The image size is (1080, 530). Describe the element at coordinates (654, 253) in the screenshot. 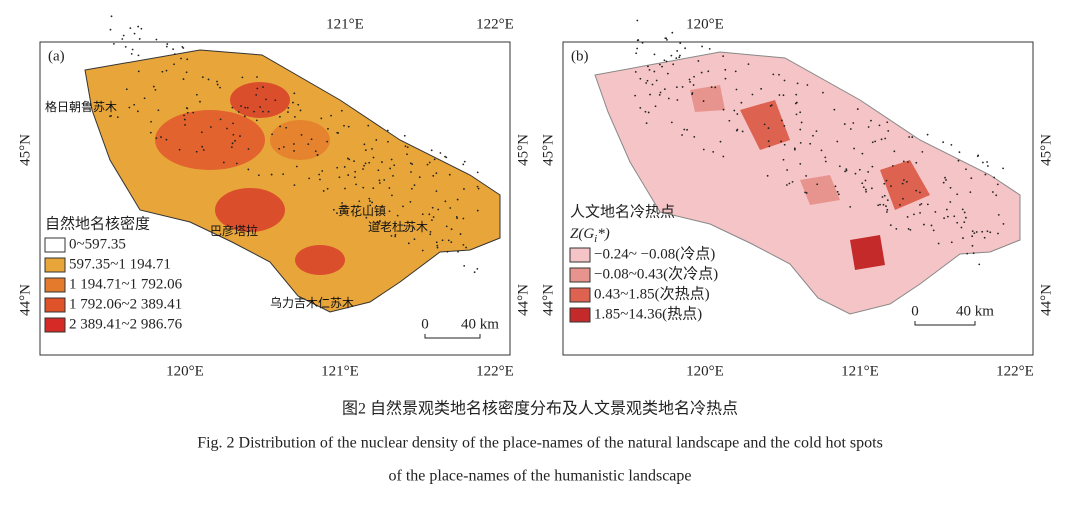

I see `legend-label: −0.24~ −0.08(冷点)` at that location.